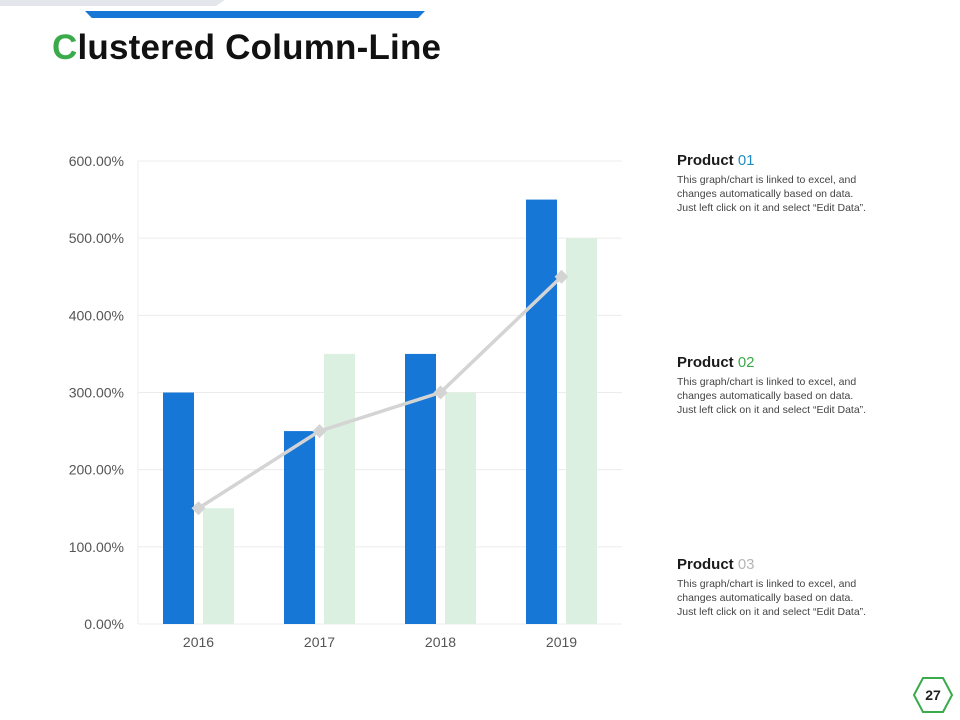  I want to click on product-01-title: Product 01, so click(802, 161).